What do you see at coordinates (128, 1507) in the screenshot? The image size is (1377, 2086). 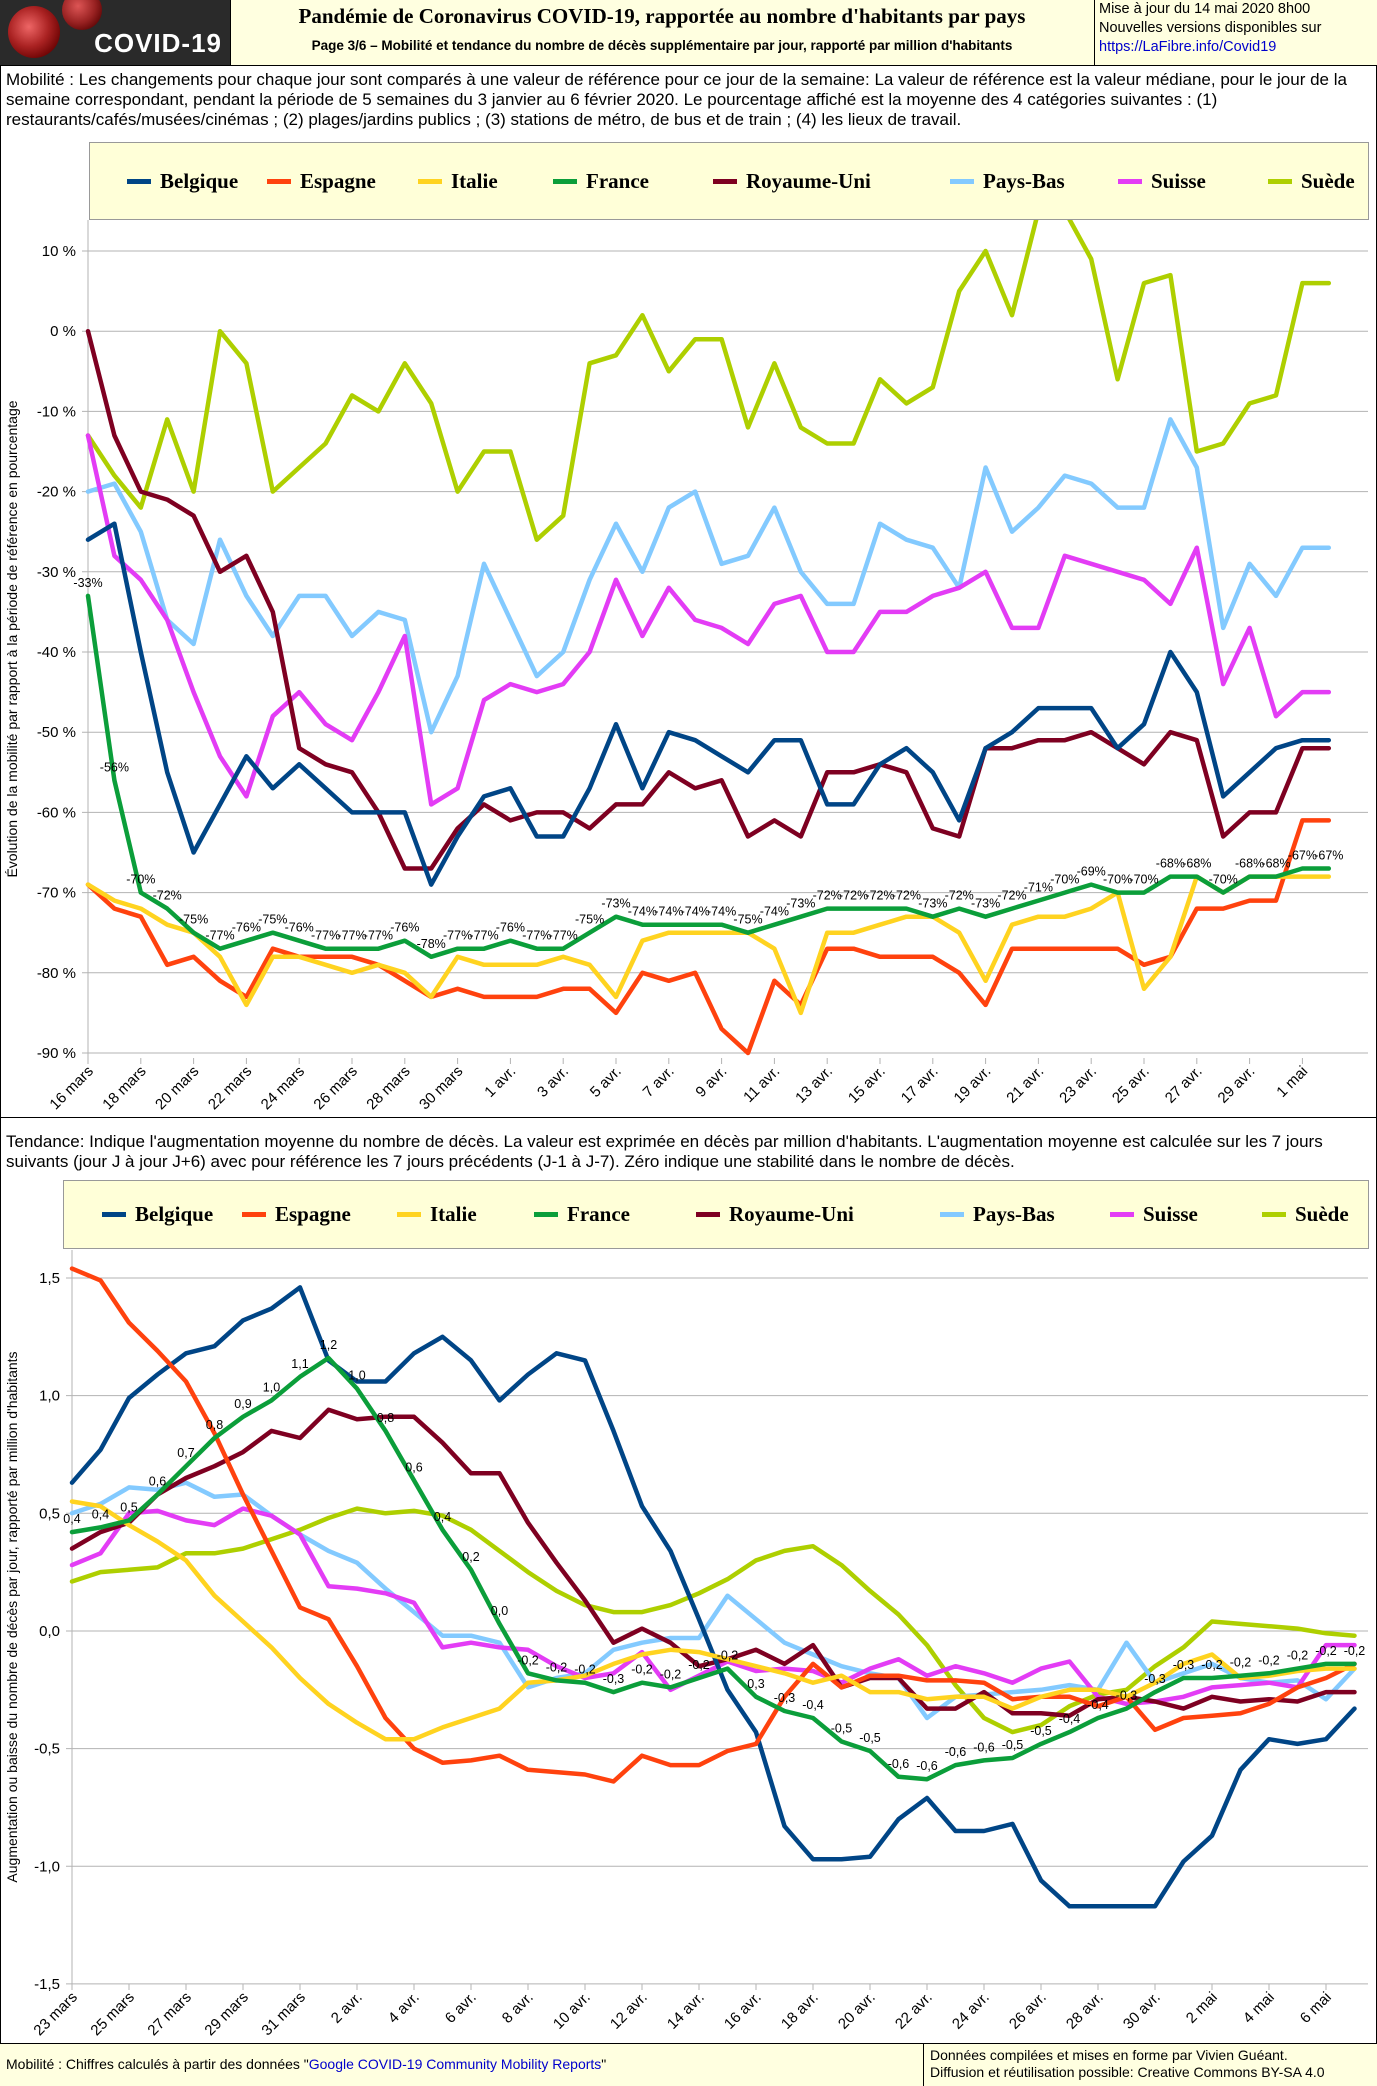 I see `data-label: 0,5` at bounding box center [128, 1507].